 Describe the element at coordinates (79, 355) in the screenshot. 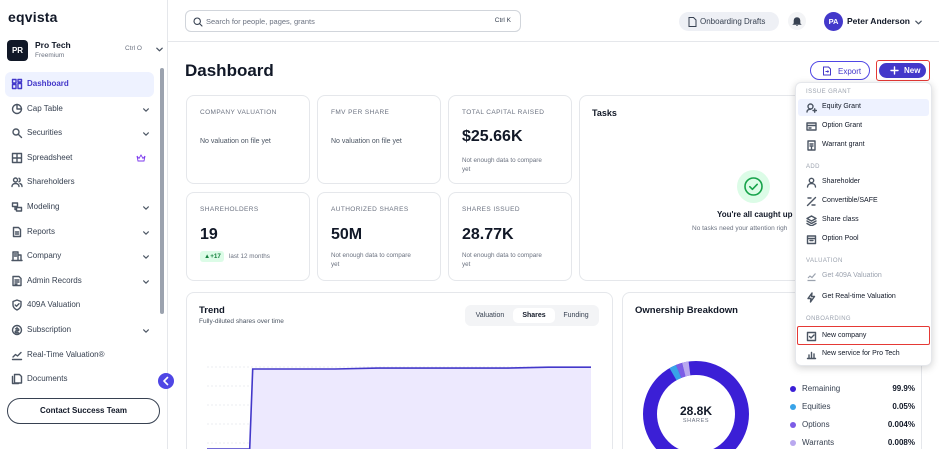

I see `sidebar-item-real-time-valuation: Real-Time Valuation®` at that location.